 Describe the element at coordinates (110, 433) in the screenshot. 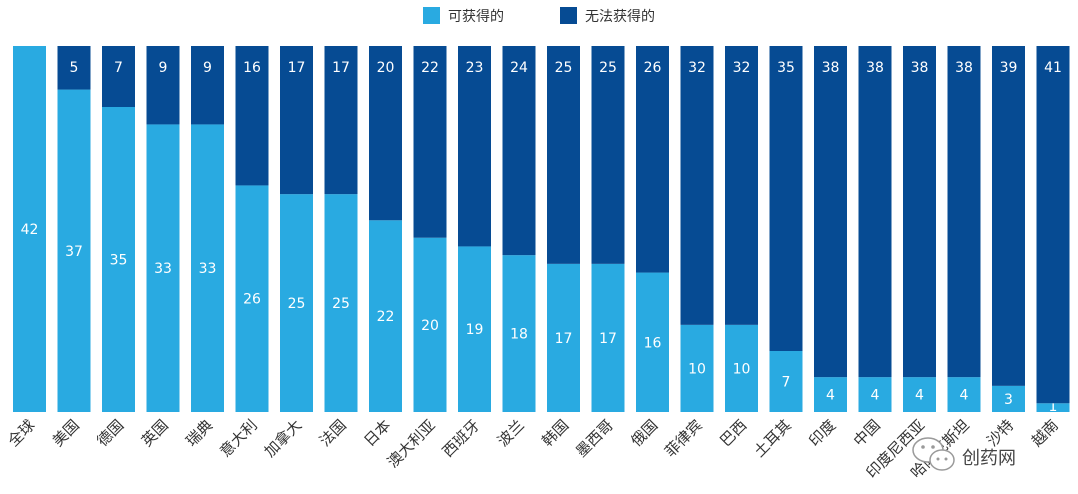

I see `x-tick-label: 德国` at that location.